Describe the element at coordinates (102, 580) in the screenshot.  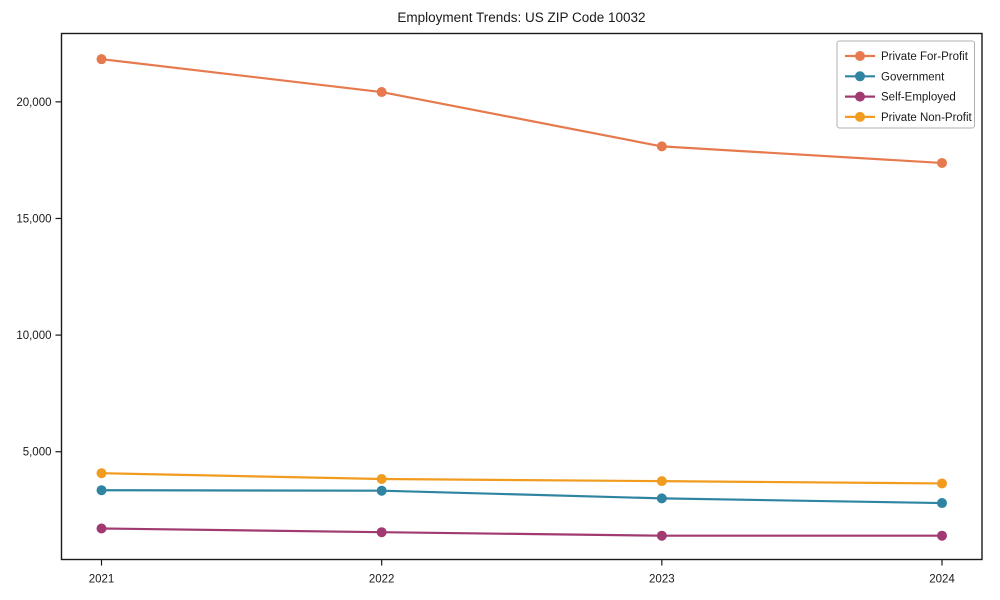
I see `x-axis-tick-label: 2021` at that location.